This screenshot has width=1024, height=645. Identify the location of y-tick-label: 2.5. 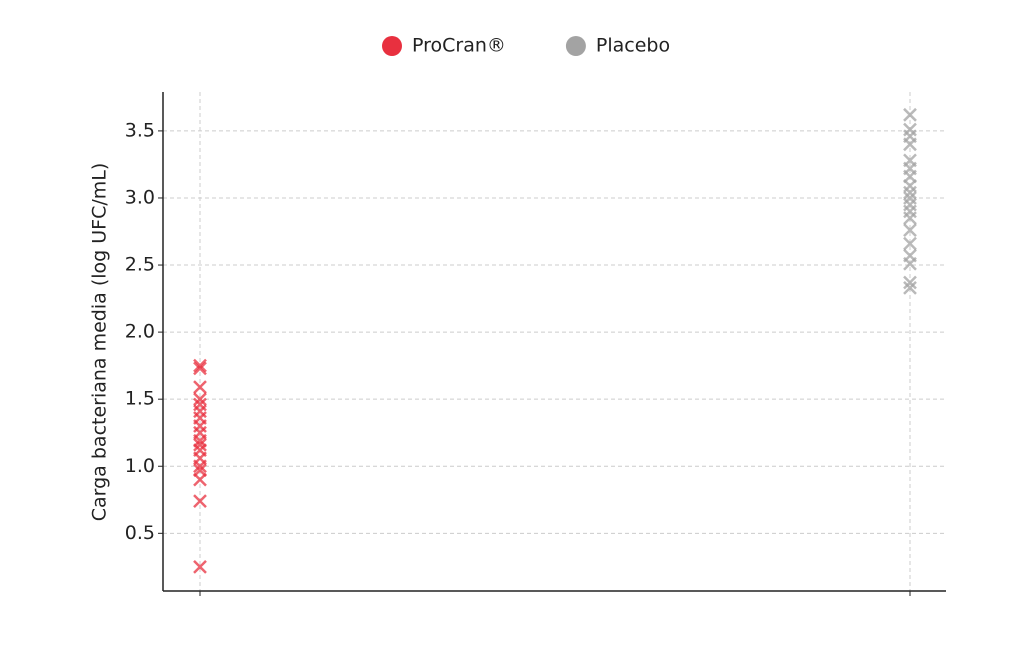
(140, 265).